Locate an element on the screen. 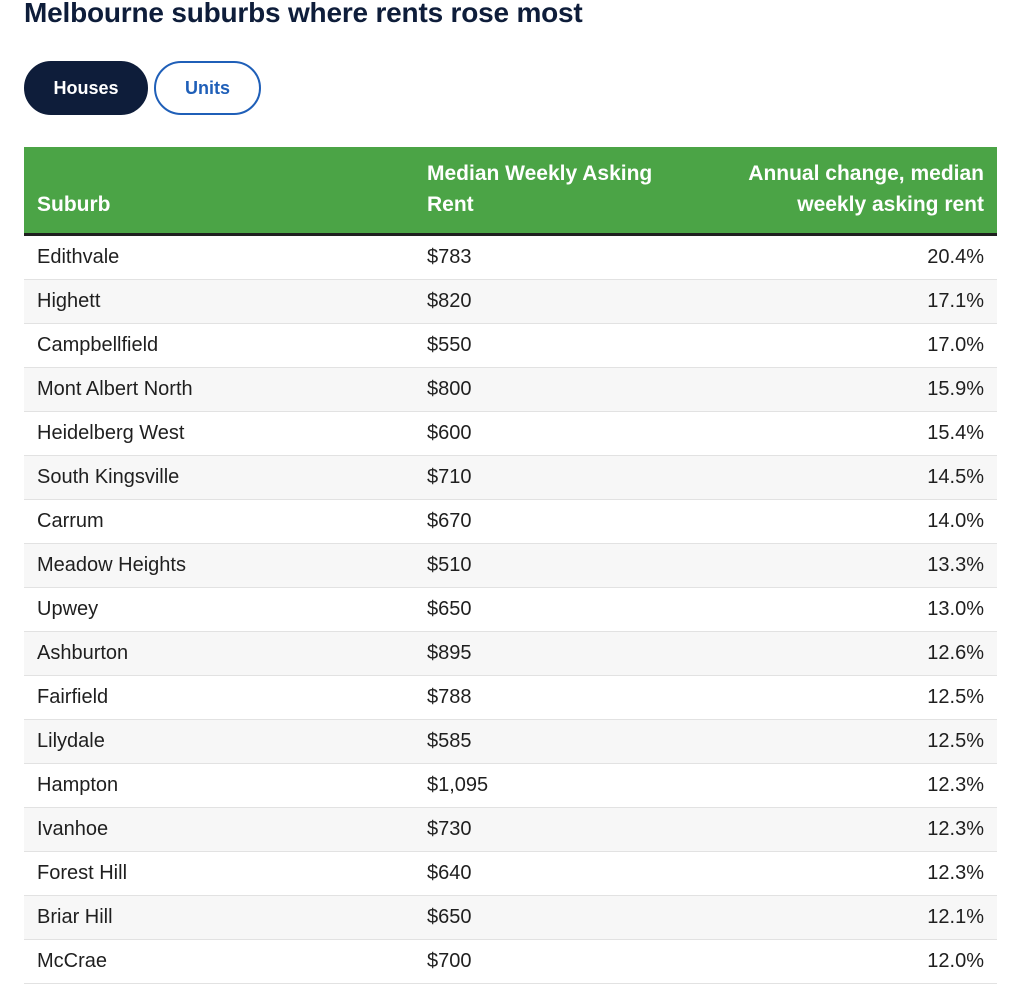 This screenshot has height=984, width=1024. rent-cell: $670 is located at coordinates (449, 521).